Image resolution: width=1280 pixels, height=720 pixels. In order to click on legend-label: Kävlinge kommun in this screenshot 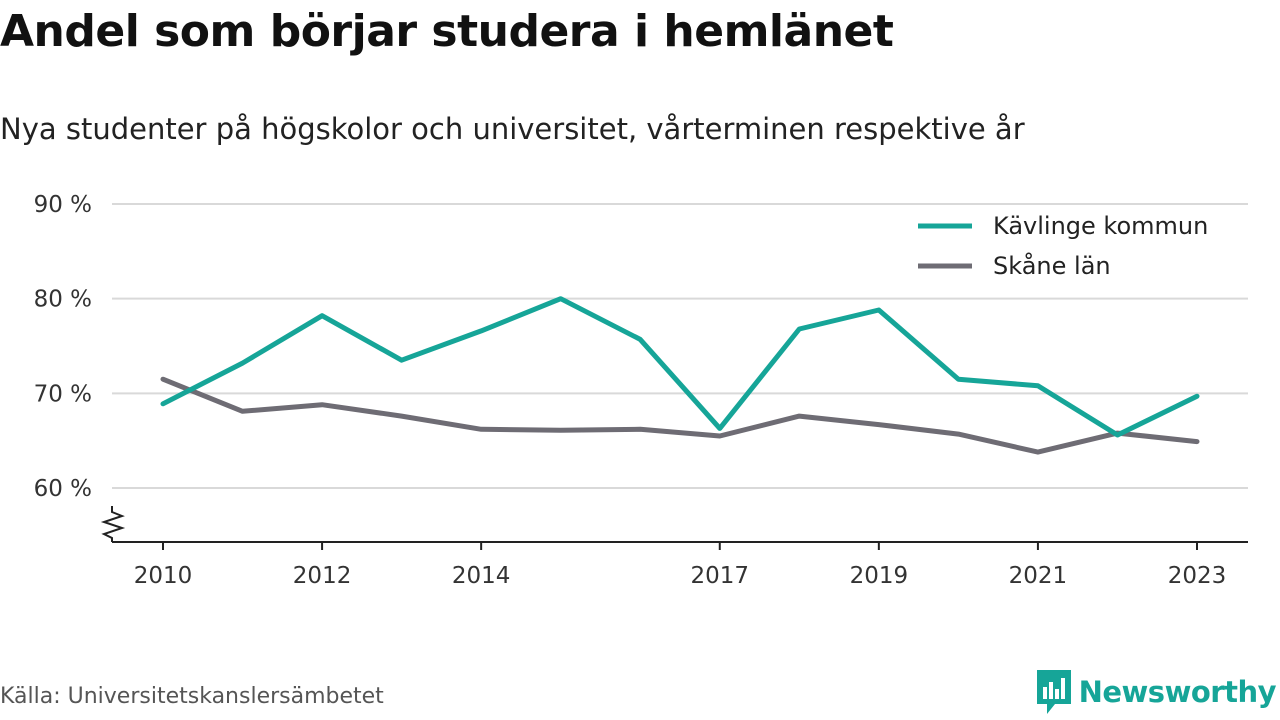, I will do `click(1100, 226)`.